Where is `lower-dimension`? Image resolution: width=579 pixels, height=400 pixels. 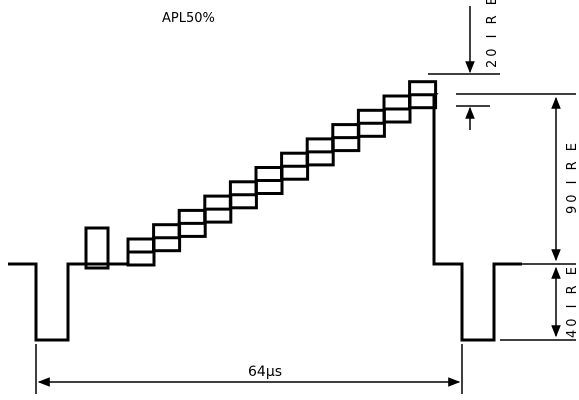 lower-dimension is located at coordinates (538, 303).